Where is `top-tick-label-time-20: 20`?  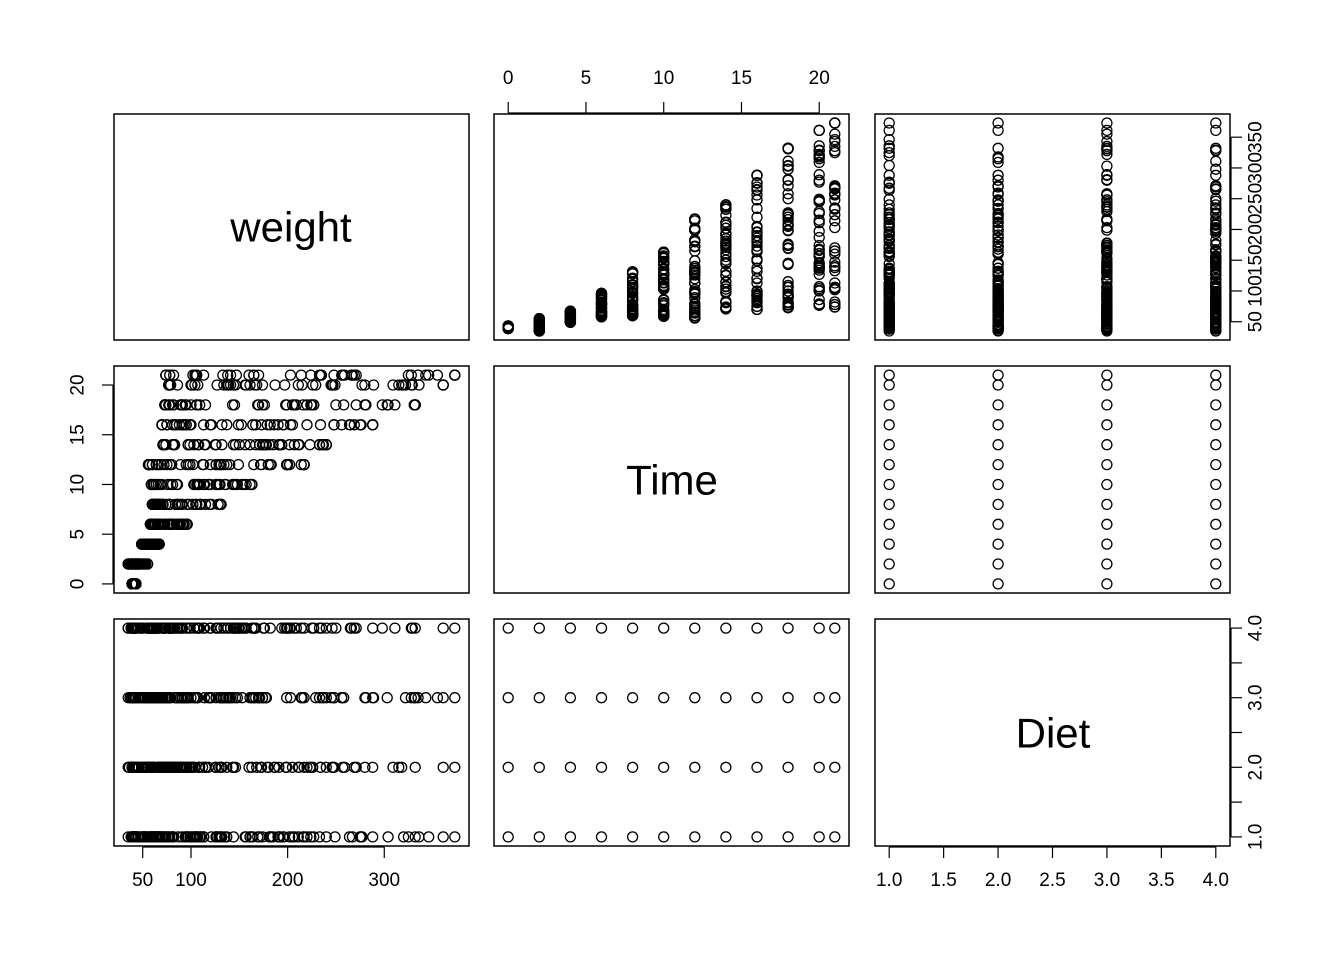 top-tick-label-time-20: 20 is located at coordinates (819, 78).